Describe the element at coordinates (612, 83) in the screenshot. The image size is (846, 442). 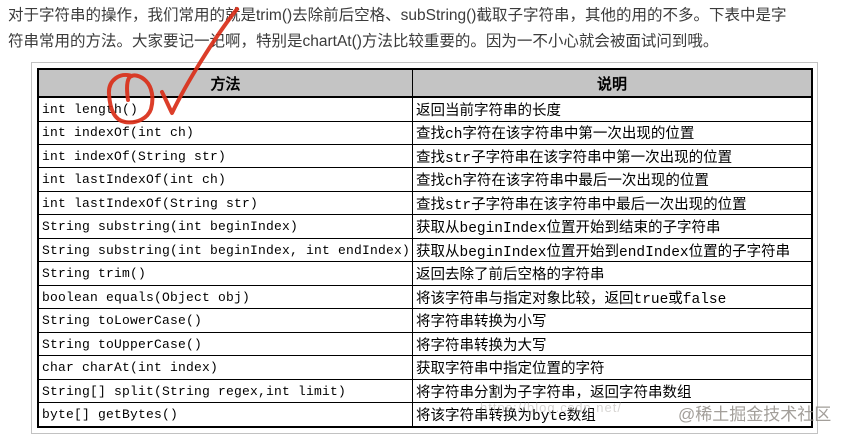
I see `column-header-description: 说明` at that location.